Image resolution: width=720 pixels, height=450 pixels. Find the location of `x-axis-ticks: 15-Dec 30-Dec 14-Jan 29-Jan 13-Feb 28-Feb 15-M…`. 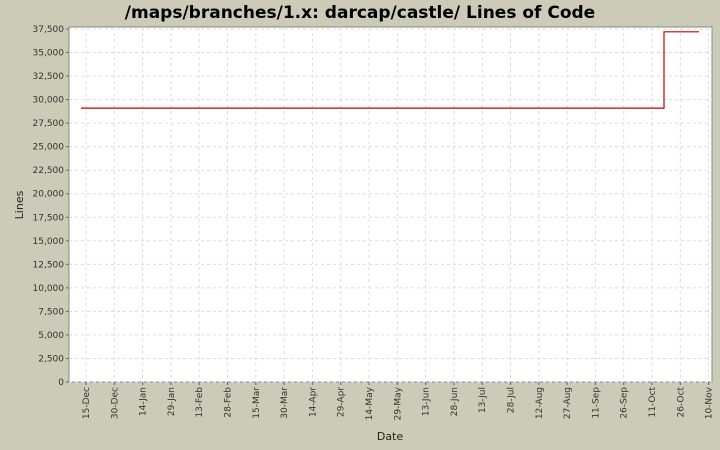

x-axis-ticks: 15-Dec 30-Dec 14-Jan 29-Jan 13-Feb 28-Feb 15-M… is located at coordinates (398, 401).